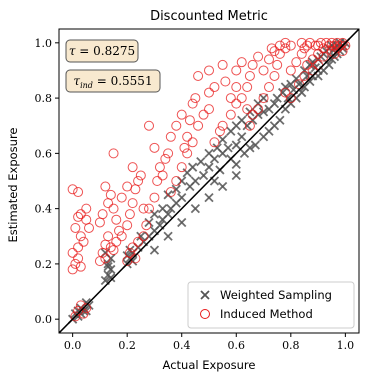  I want to click on annotation-group: τ = 0.8275 τind = 0.5551, so click(113, 66).